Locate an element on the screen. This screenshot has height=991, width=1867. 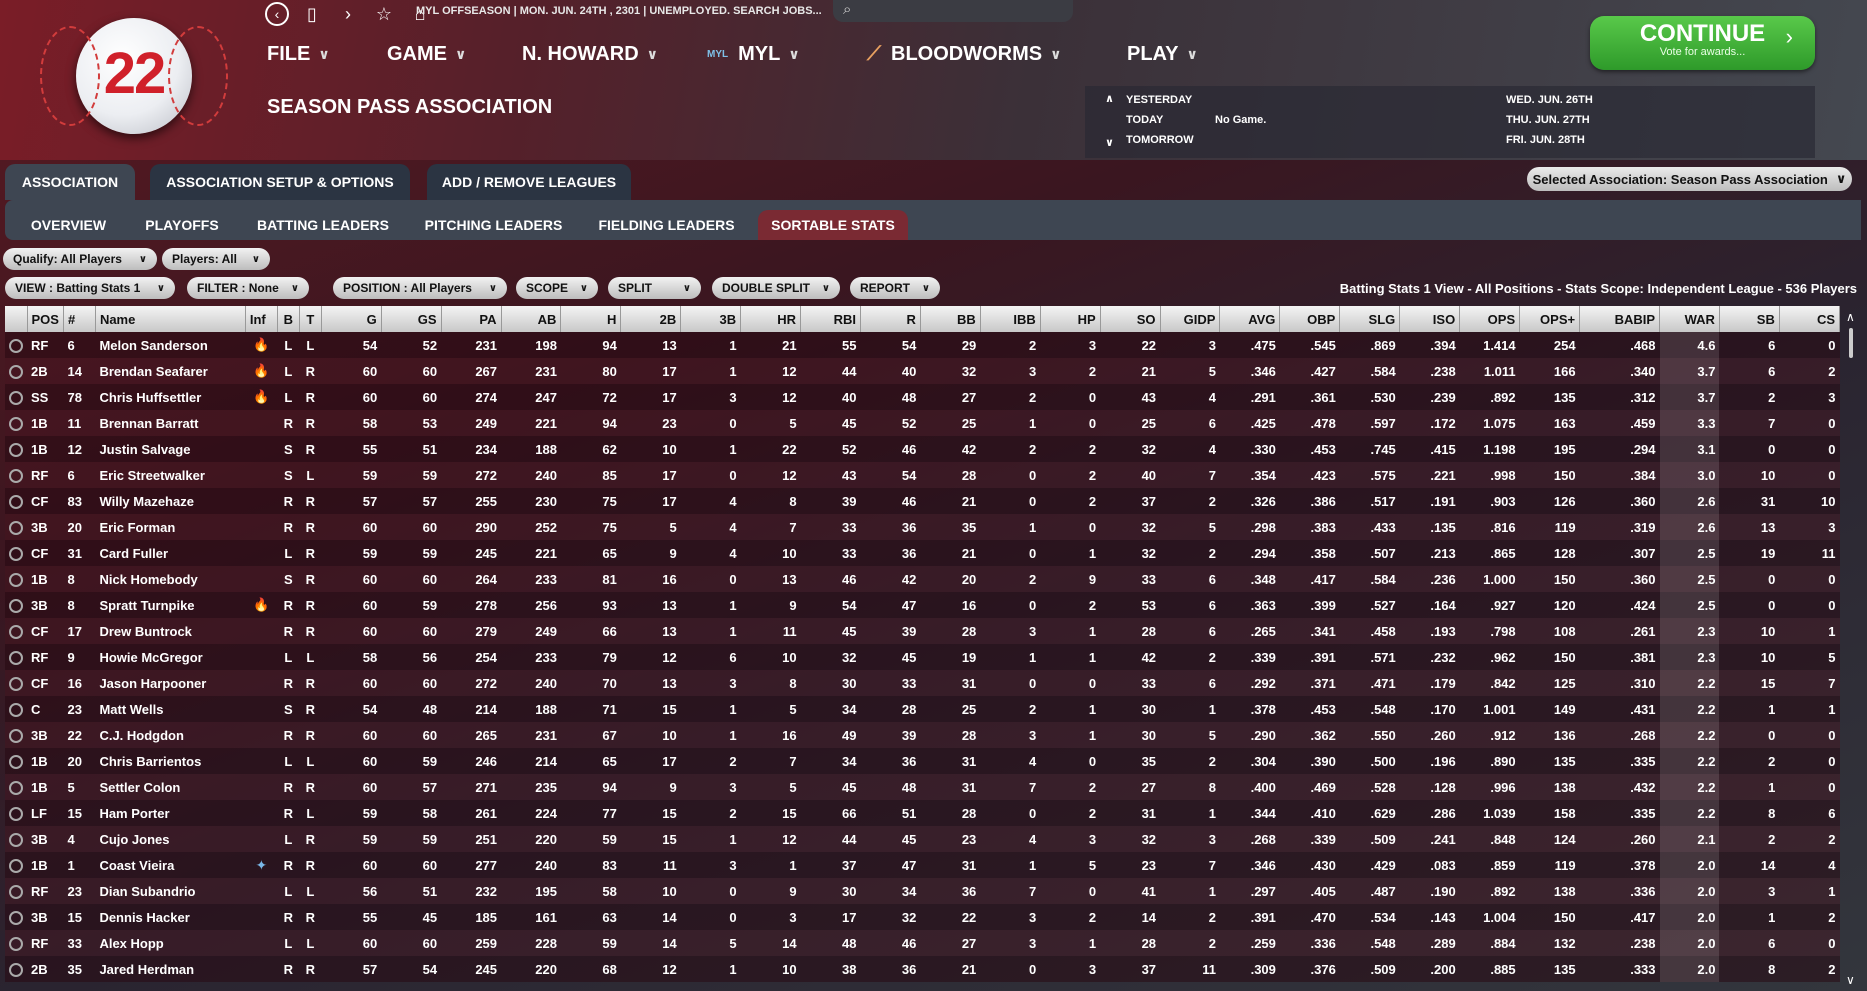
column-header-g: G is located at coordinates (351, 319).